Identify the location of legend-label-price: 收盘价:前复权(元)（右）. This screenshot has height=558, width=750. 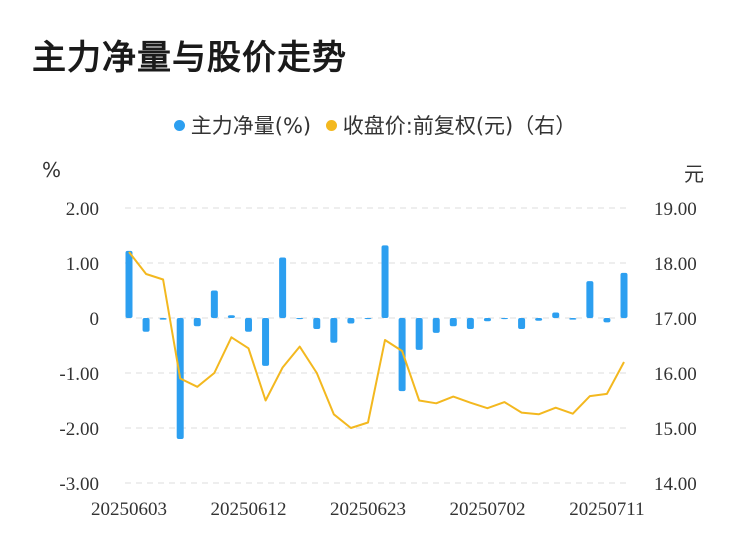
(459, 126).